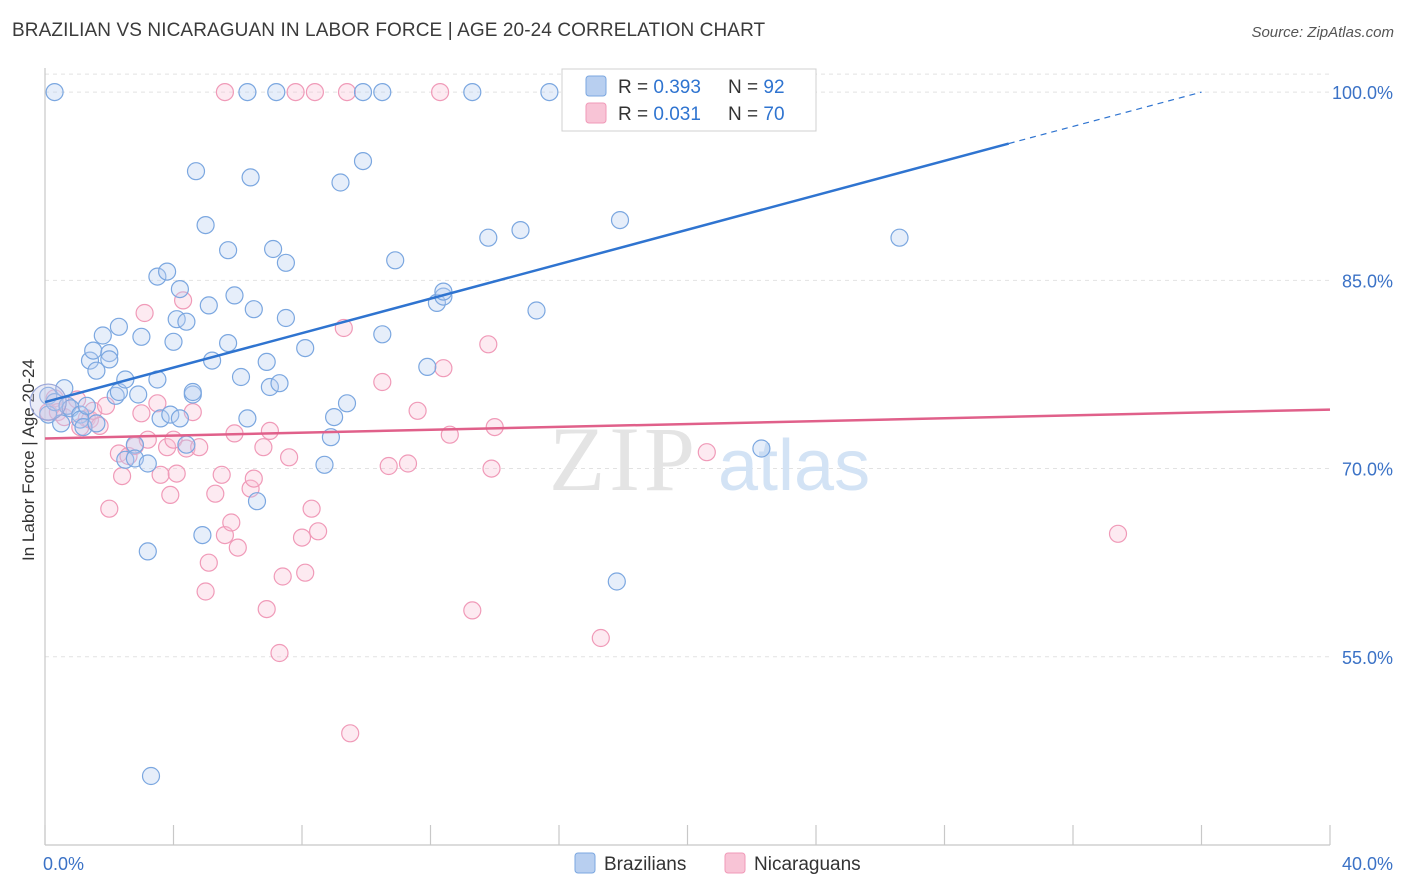 Image resolution: width=1406 pixels, height=892 pixels. What do you see at coordinates (596, 86) in the screenshot?
I see `stats-swatch-brazilians` at bounding box center [596, 86].